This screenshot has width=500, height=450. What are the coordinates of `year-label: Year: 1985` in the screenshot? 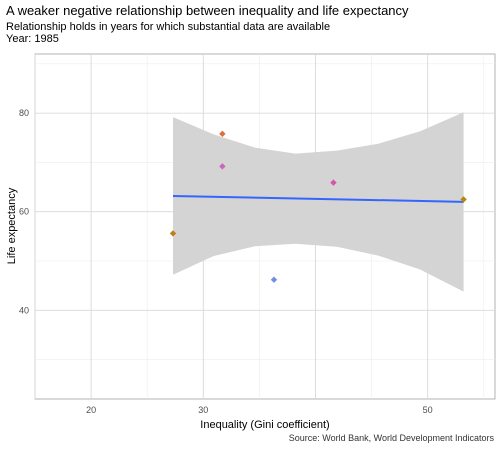 It's located at (32, 39).